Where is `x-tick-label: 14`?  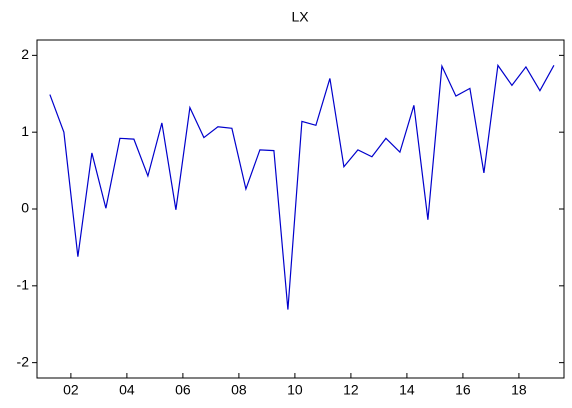
x-tick-label: 14 is located at coordinates (407, 390).